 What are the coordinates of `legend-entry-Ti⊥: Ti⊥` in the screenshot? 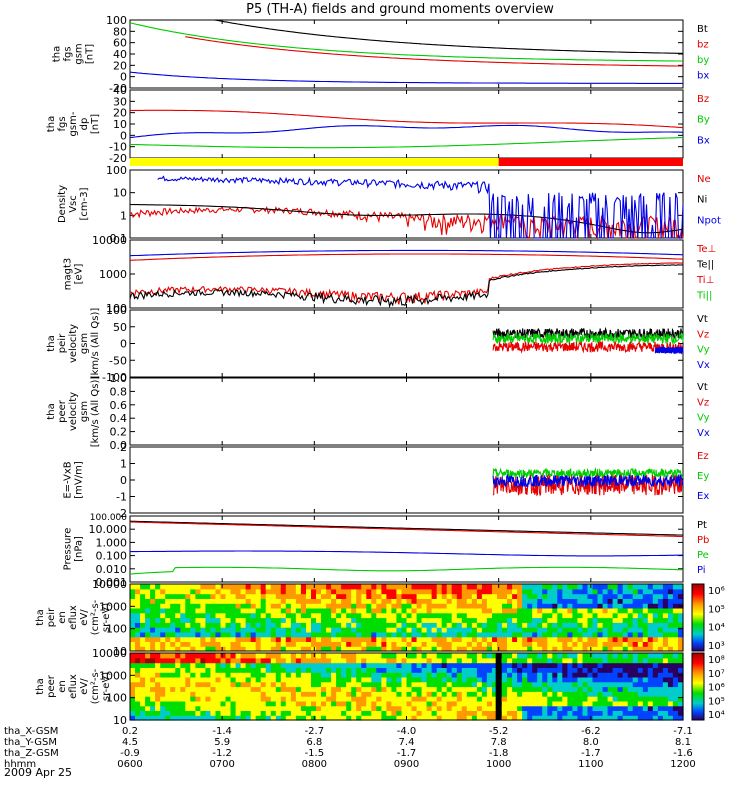 It's located at (705, 280).